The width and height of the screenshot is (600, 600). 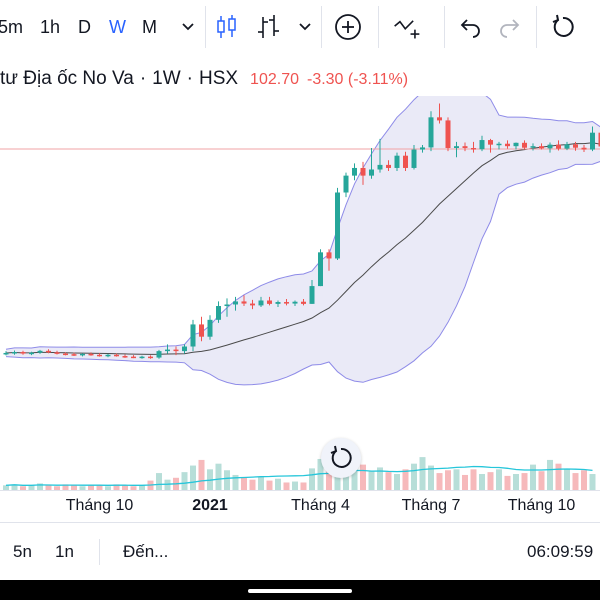 What do you see at coordinates (117, 27) in the screenshot?
I see `interval-w: W` at bounding box center [117, 27].